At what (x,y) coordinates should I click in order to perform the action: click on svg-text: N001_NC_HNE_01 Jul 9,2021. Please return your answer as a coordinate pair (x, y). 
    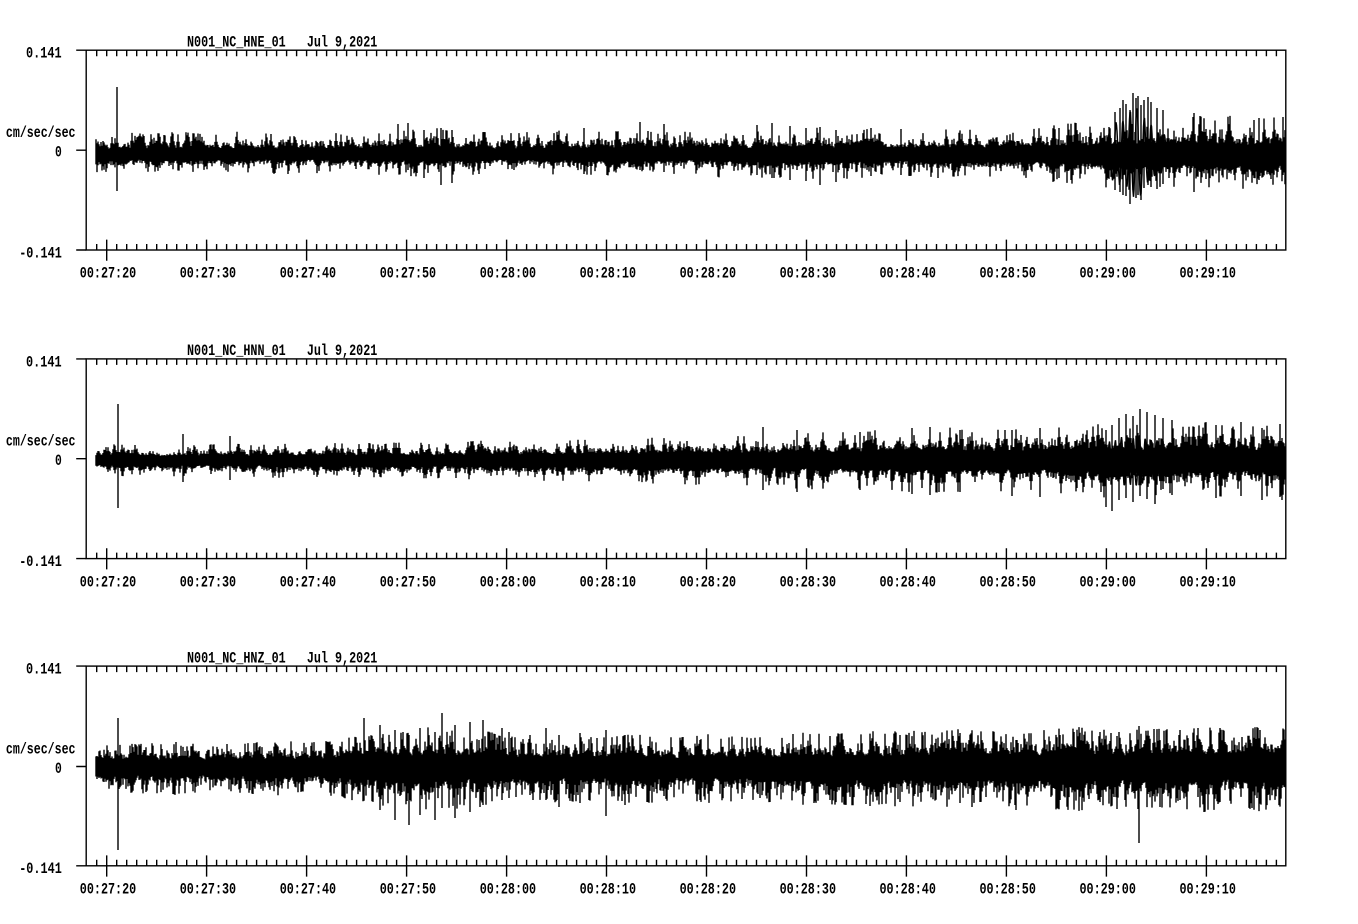
    Looking at the image, I should click on (282, 42).